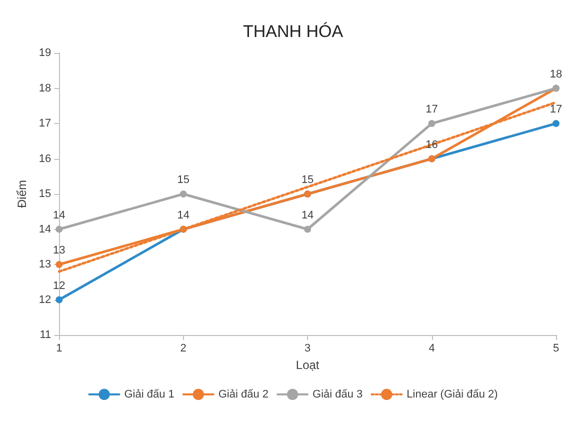 The image size is (586, 421). Describe the element at coordinates (59, 348) in the screenshot. I see `x-tick-label: 1` at that location.